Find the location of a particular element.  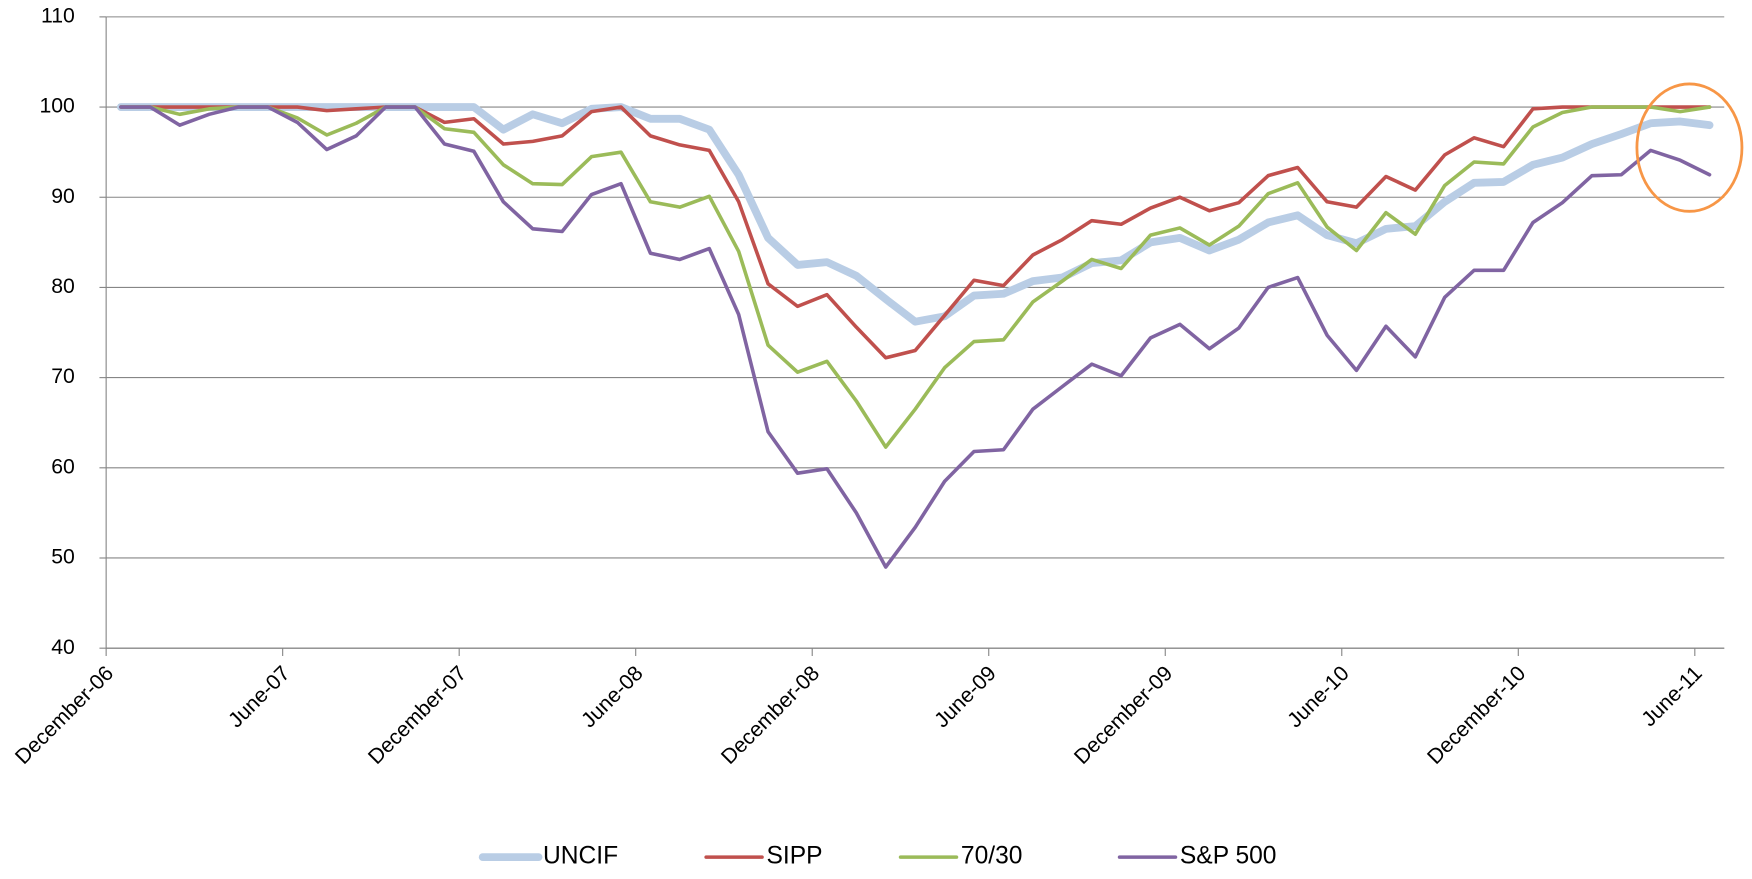

y-tick-label: 80 is located at coordinates (63, 286).